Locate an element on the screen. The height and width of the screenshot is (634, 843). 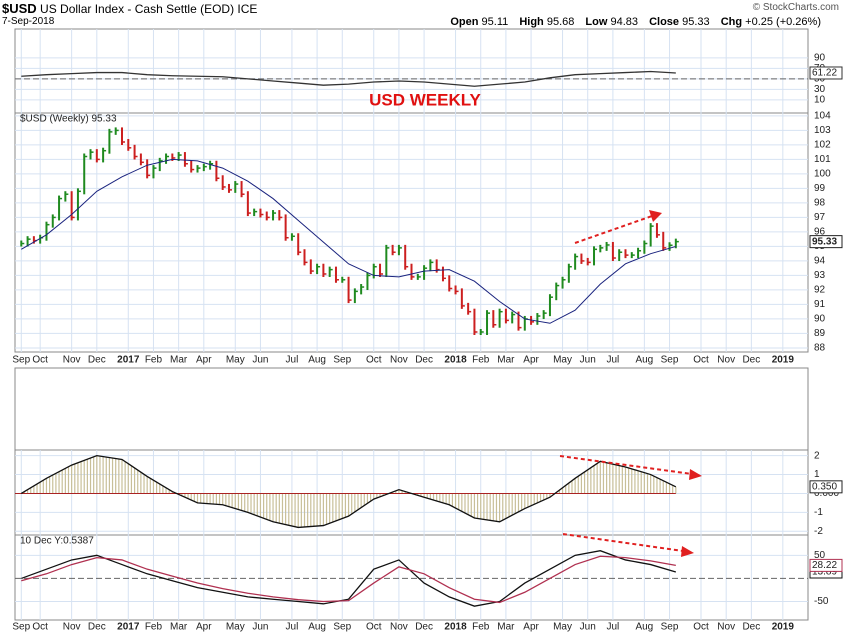
stoch-panel is located at coordinates (411, 577).